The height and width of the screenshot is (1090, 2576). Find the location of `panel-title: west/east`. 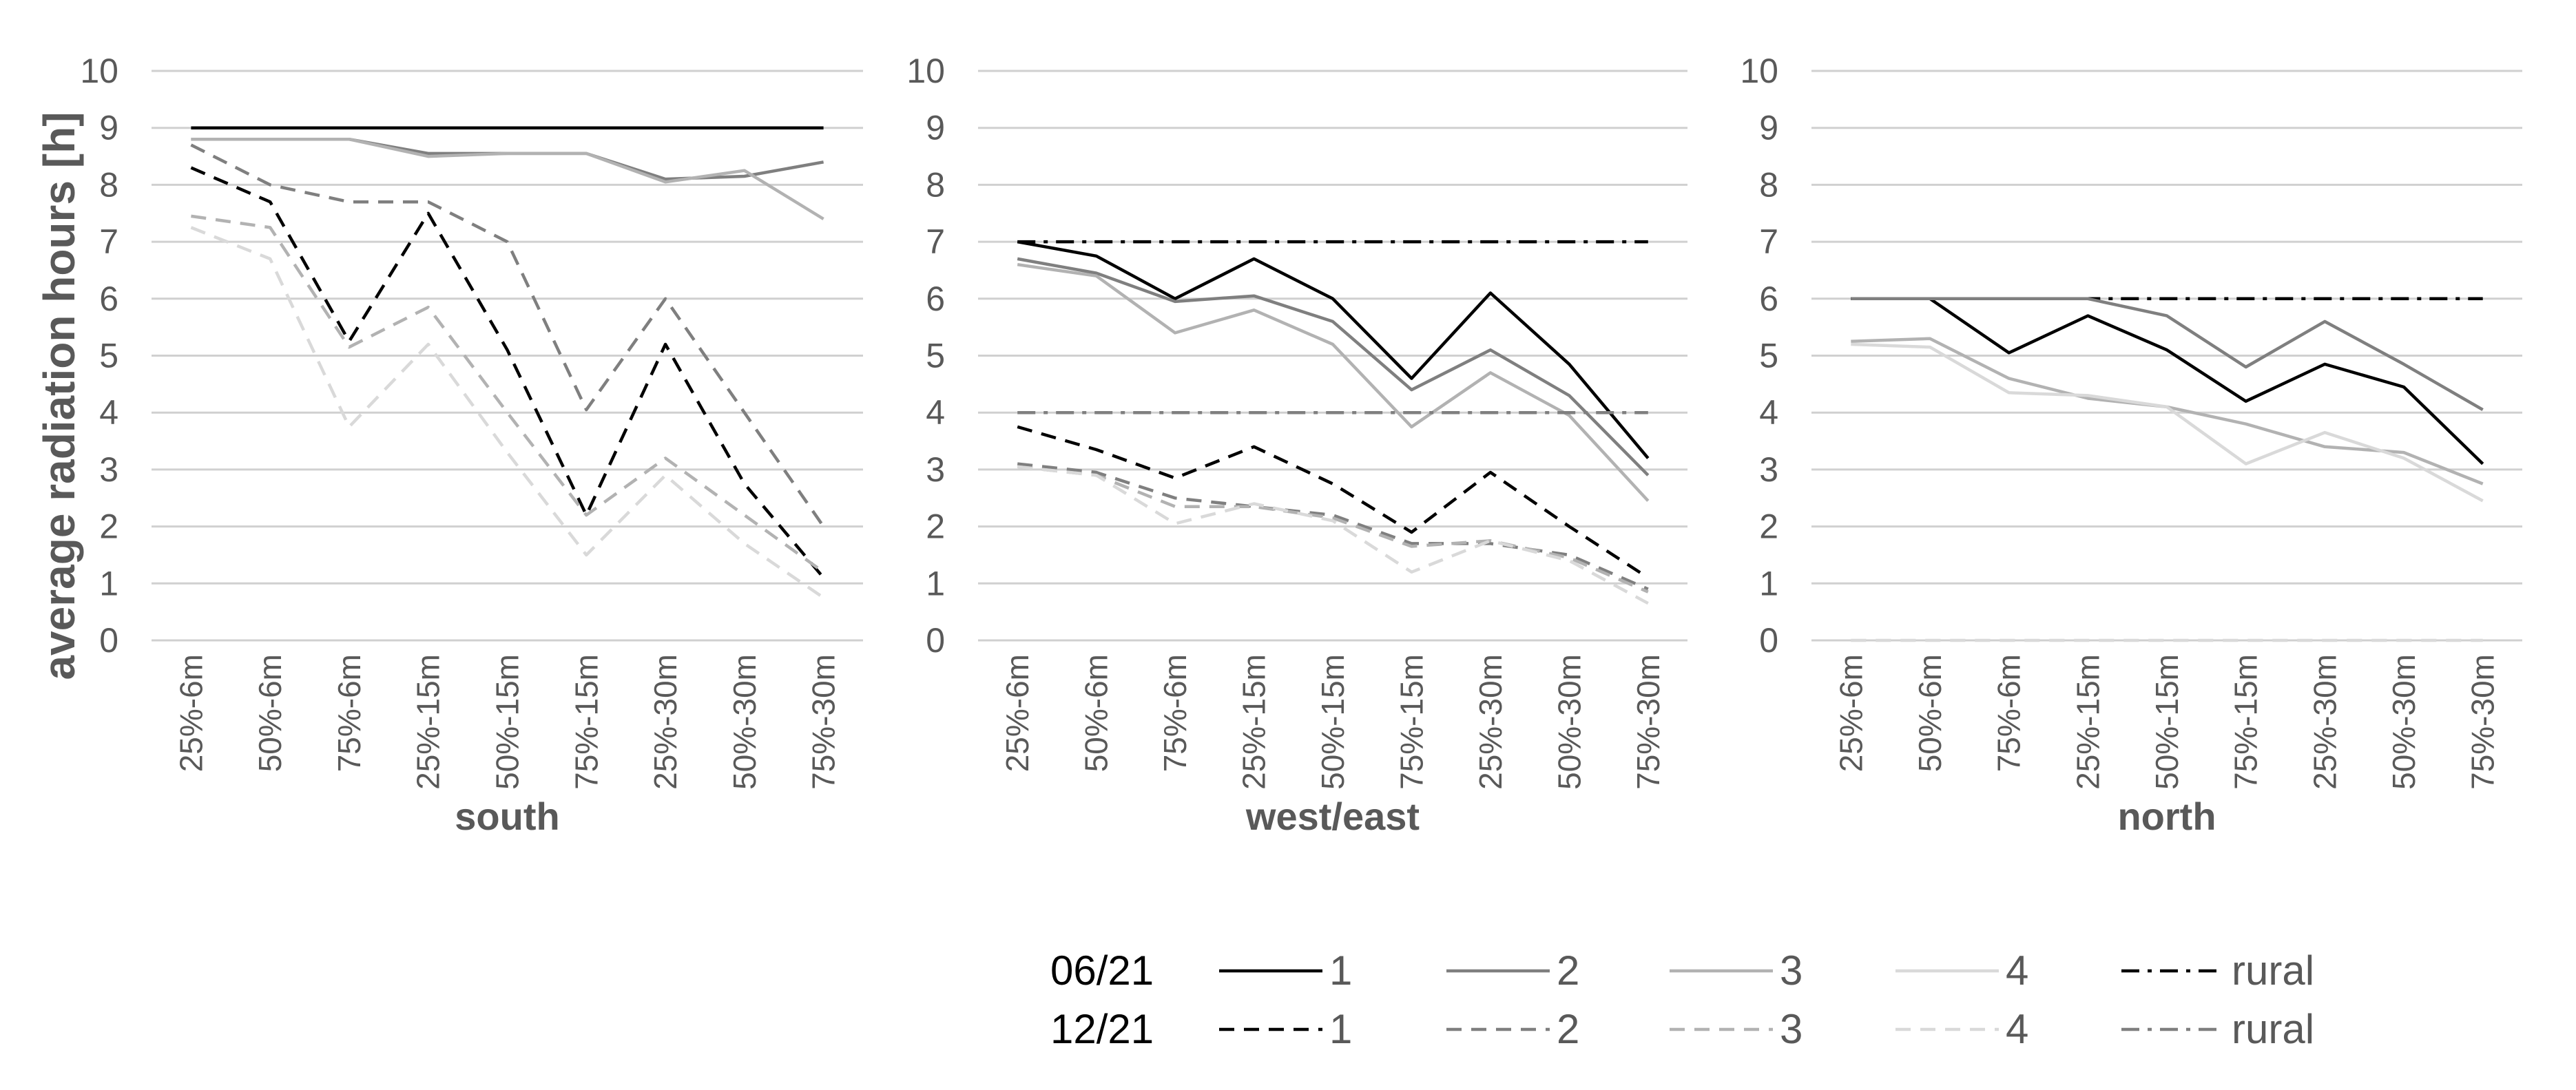

panel-title: west/east is located at coordinates (1332, 816).